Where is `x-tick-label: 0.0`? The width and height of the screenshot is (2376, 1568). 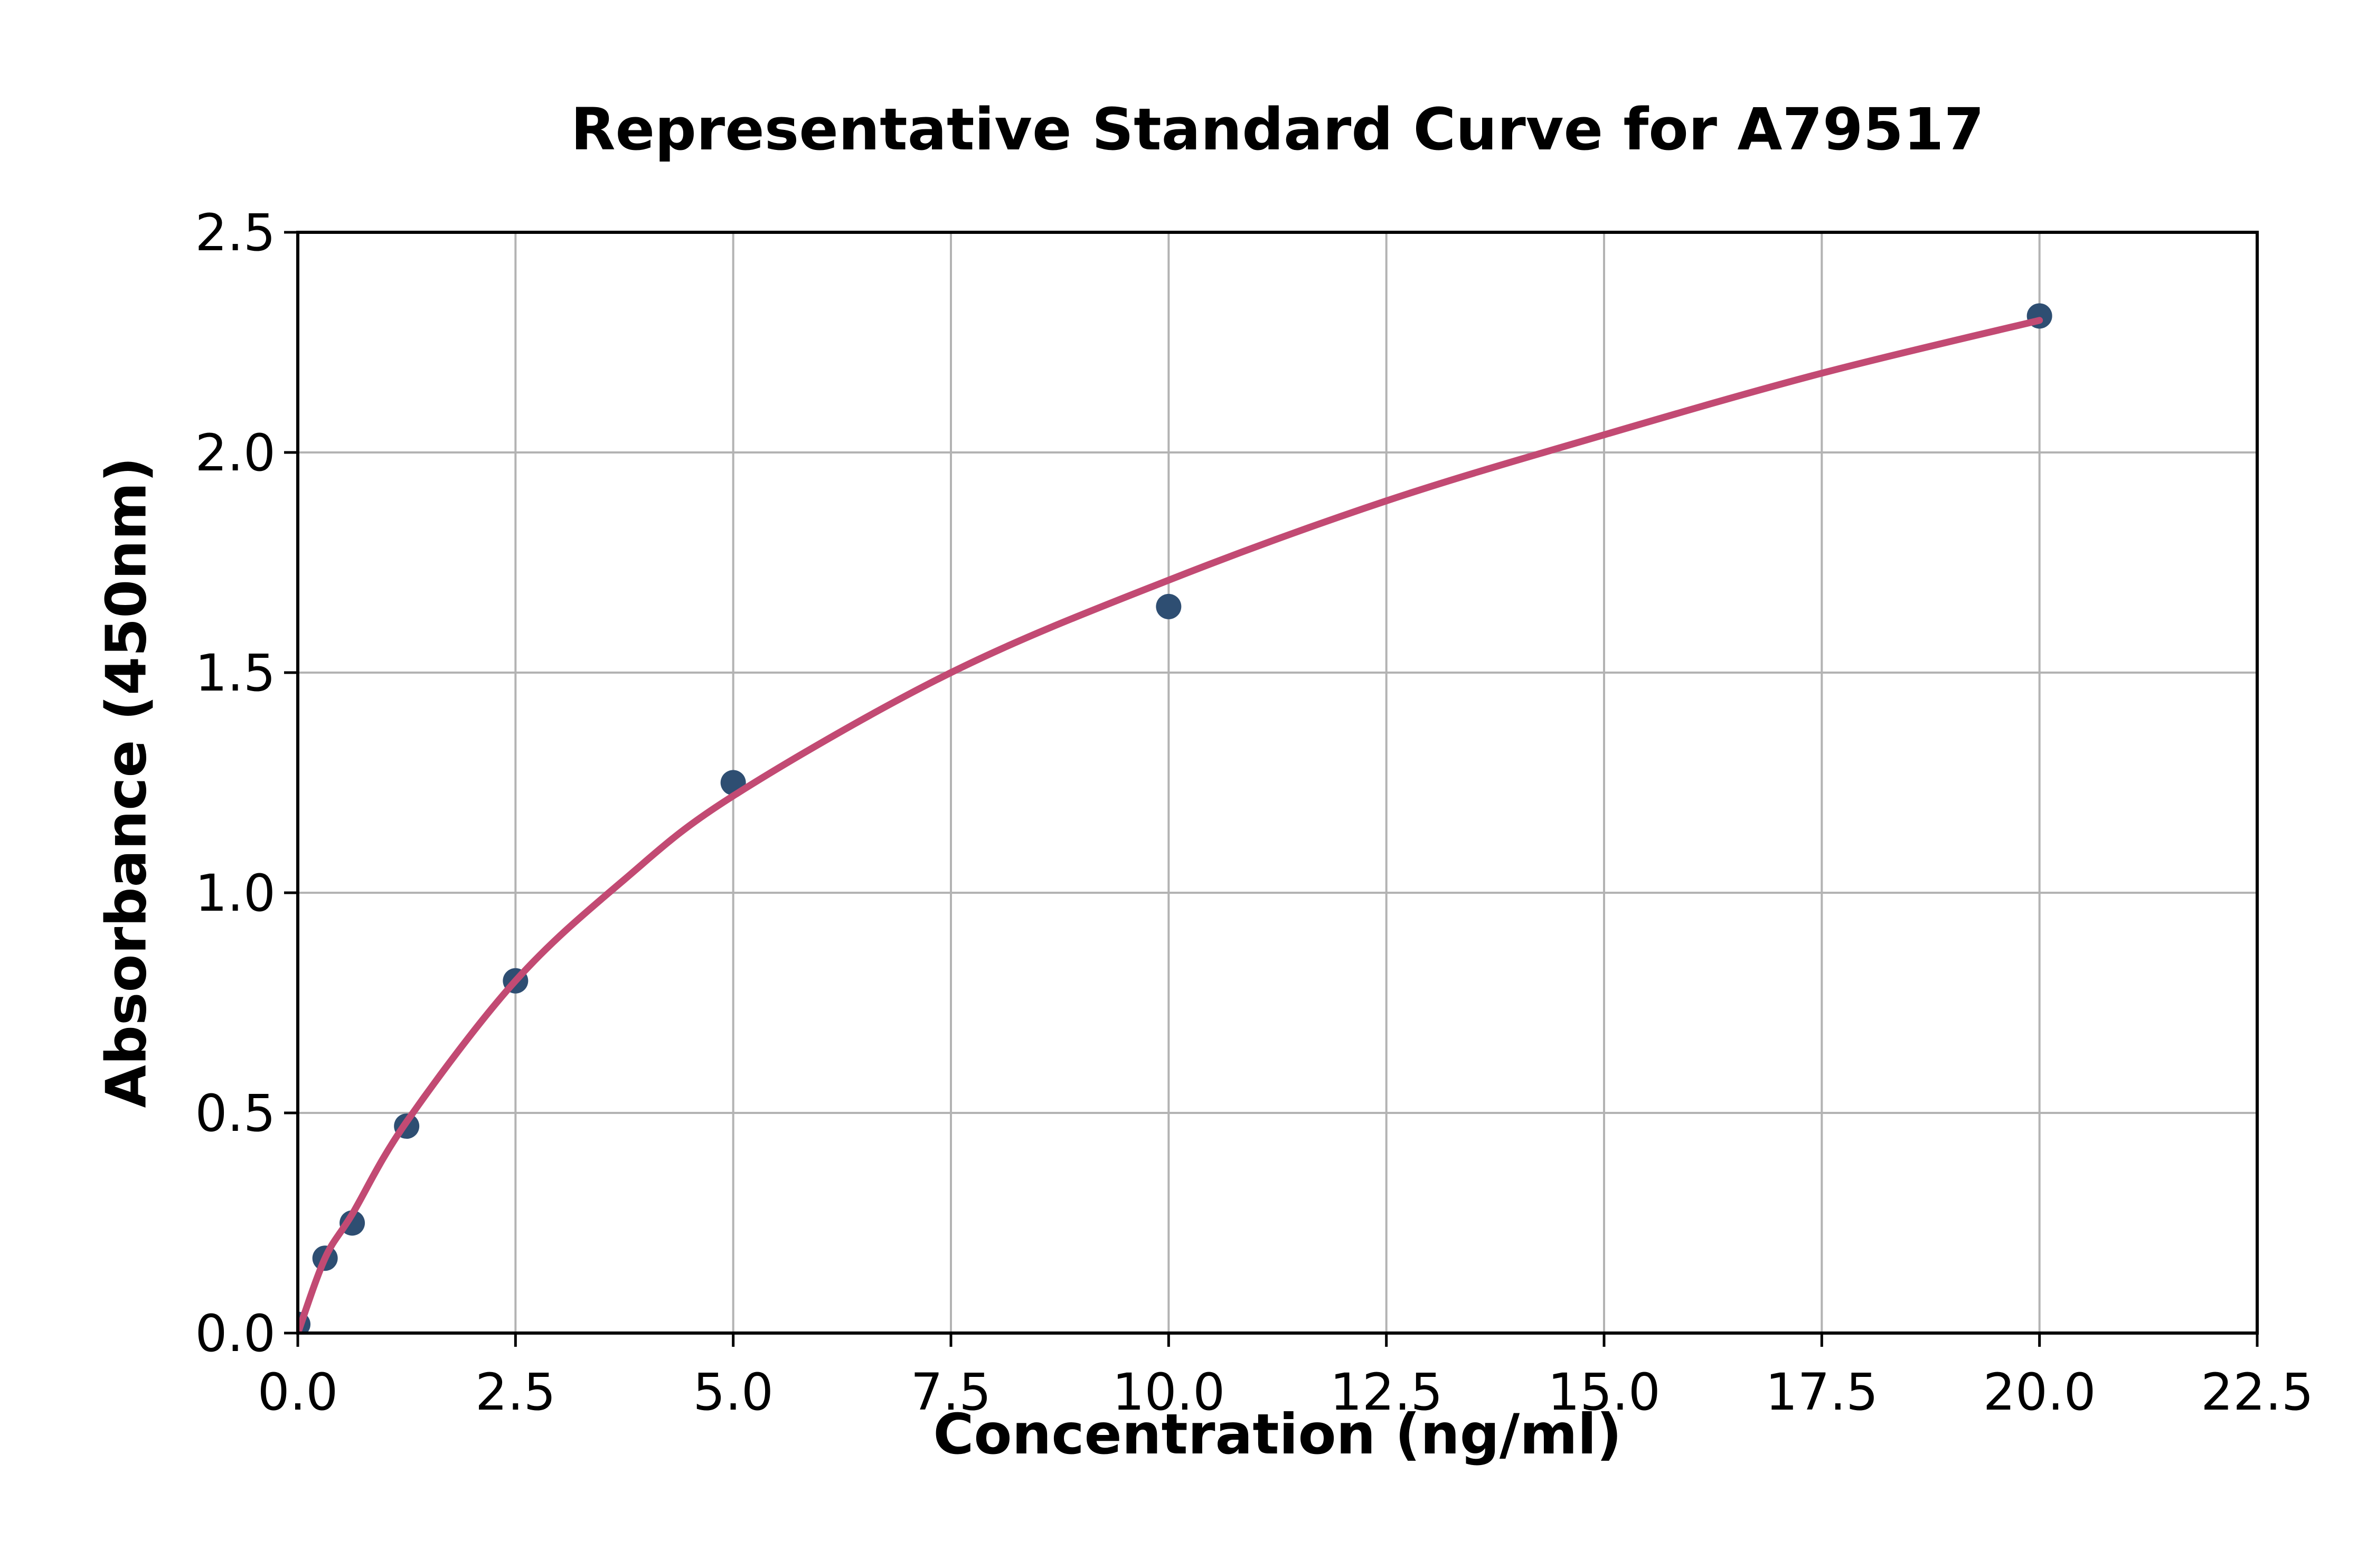 x-tick-label: 0.0 is located at coordinates (298, 1392).